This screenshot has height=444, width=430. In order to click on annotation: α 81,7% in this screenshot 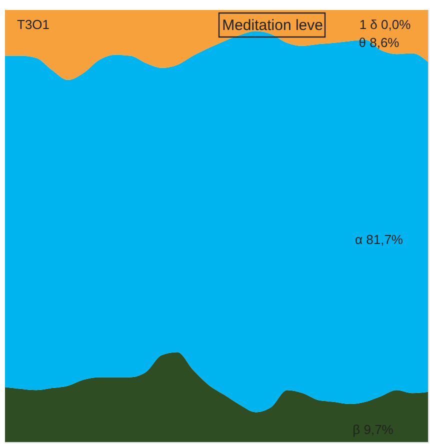, I will do `click(379, 239)`.